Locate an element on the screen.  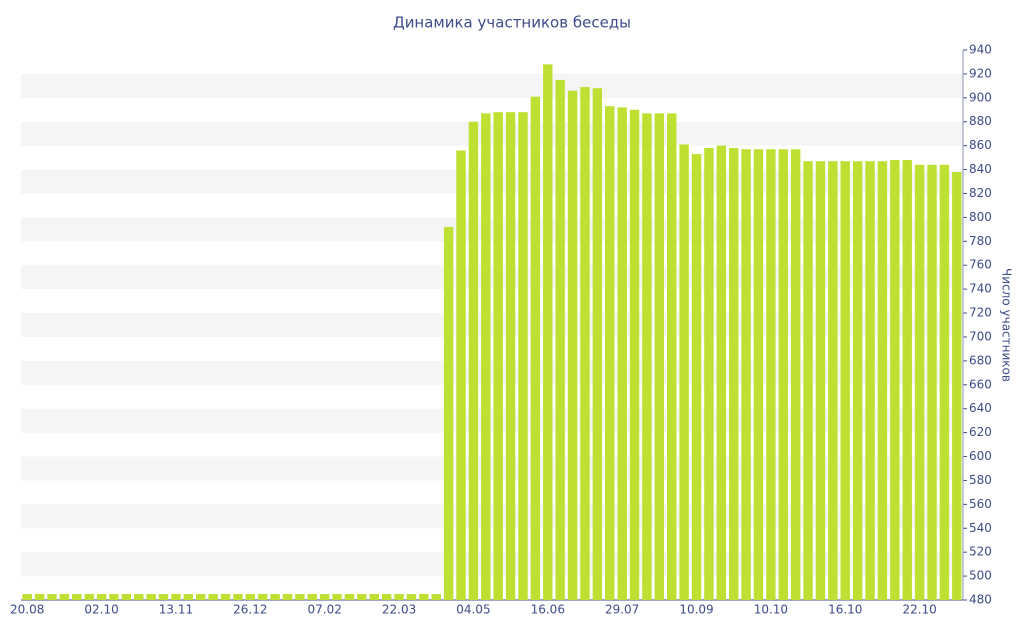
x-tick-label: 10.09 is located at coordinates (696, 610).